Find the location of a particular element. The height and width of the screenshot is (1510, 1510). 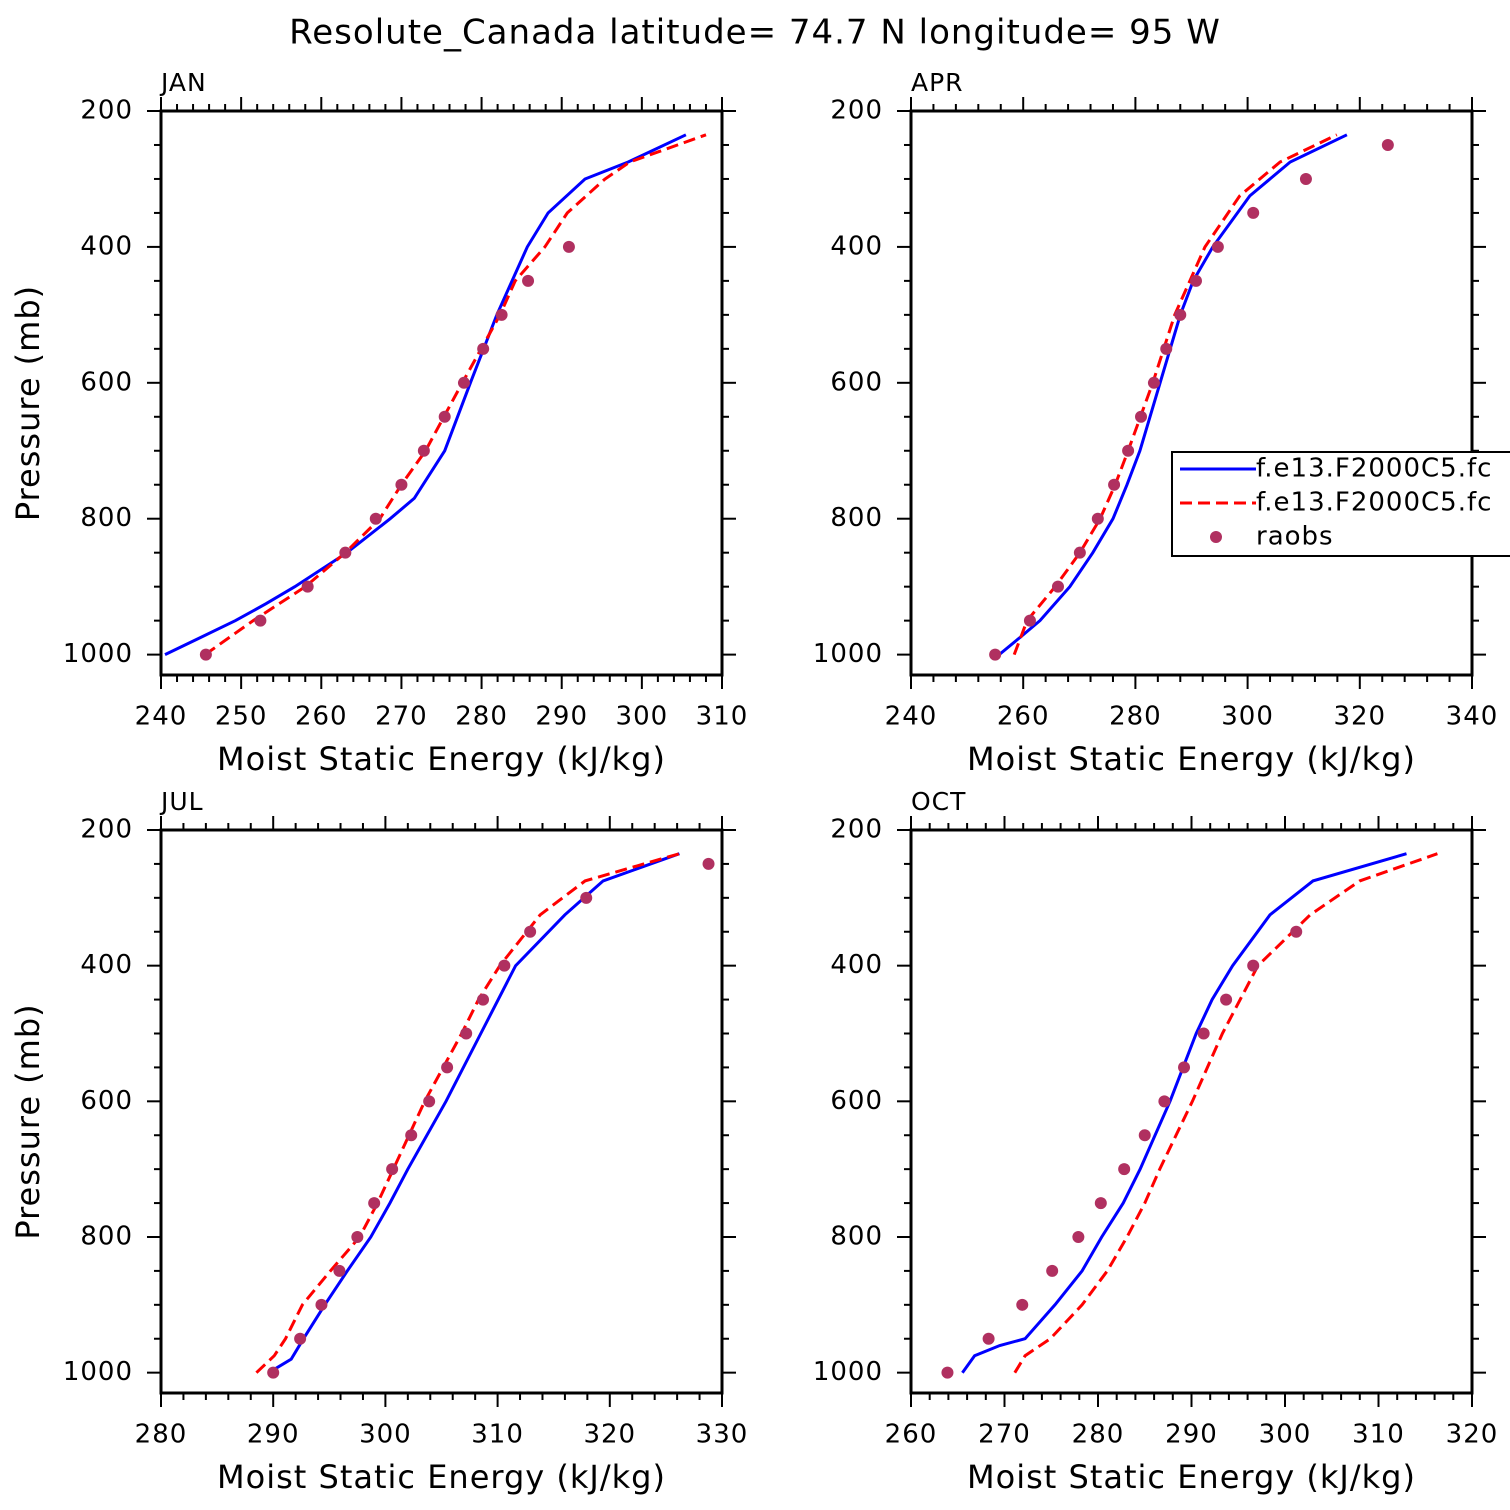

x-tick-label: 330 is located at coordinates (722, 1435).